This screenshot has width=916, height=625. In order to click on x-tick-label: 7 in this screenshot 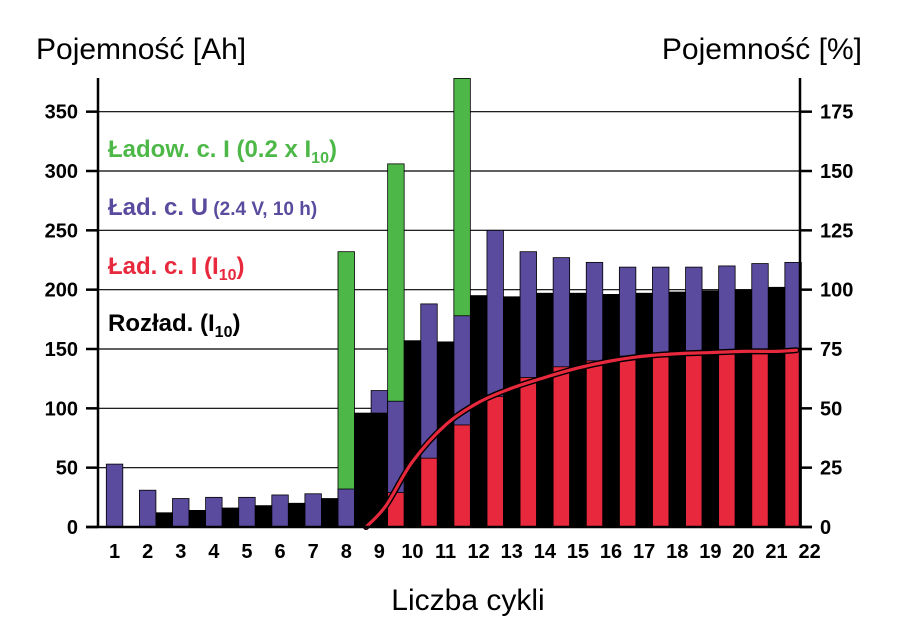, I will do `click(313, 552)`.